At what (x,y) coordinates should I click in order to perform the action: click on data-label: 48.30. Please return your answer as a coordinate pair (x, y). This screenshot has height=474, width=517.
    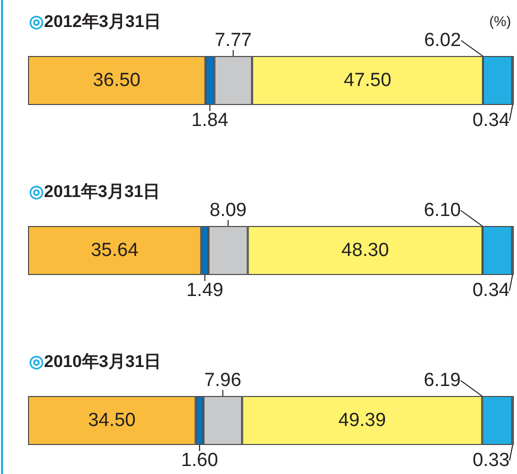
    Looking at the image, I should click on (365, 250).